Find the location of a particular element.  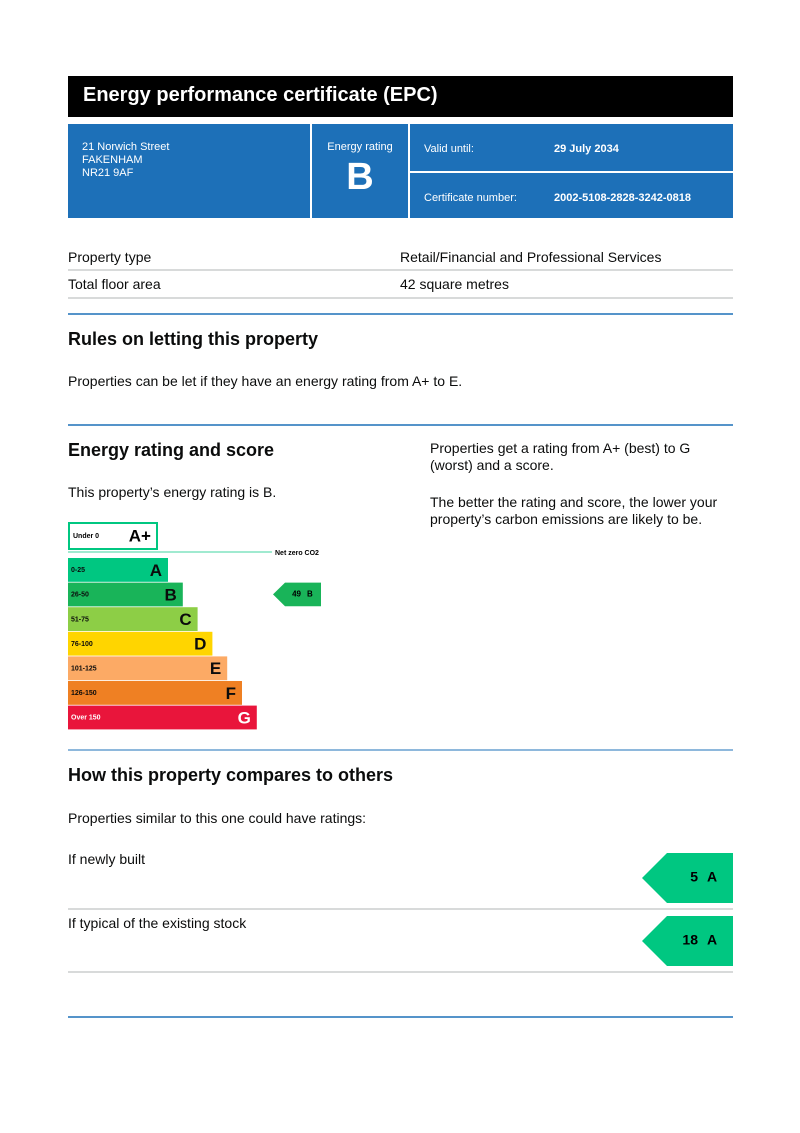

heading: Rules on letting this property is located at coordinates (193, 339).